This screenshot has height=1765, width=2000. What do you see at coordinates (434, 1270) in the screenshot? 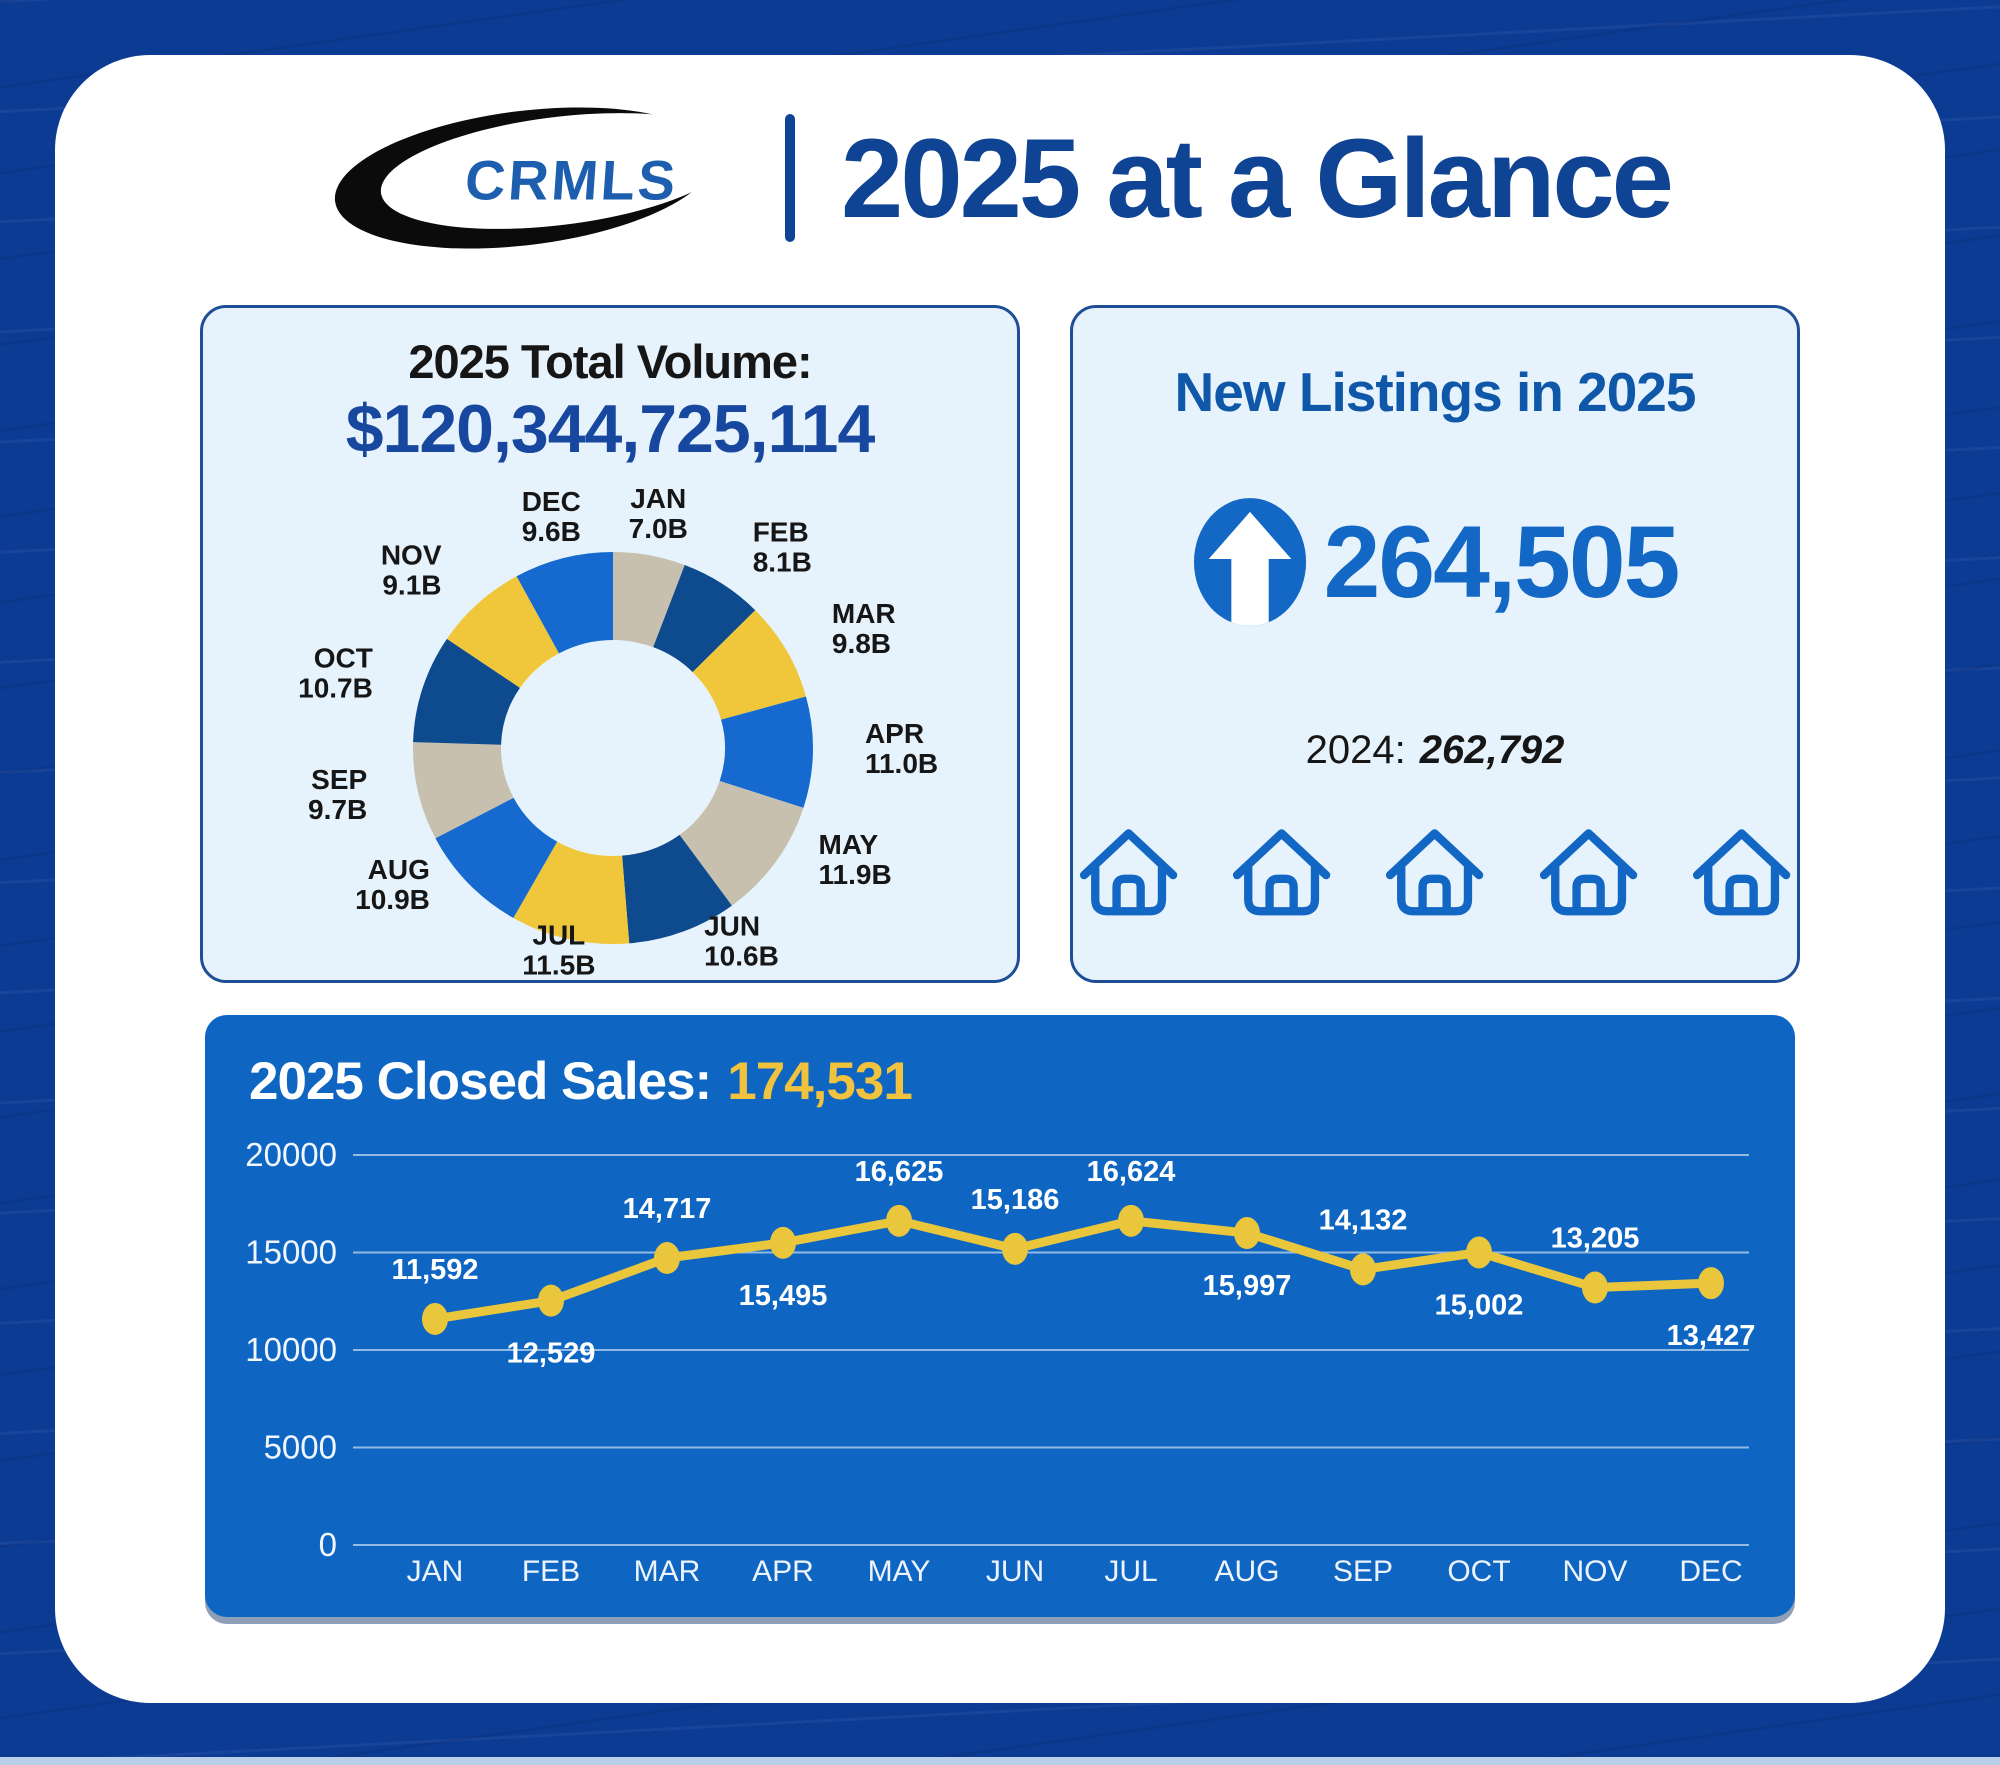
I see `data-label-jan: 11,592` at bounding box center [434, 1270].